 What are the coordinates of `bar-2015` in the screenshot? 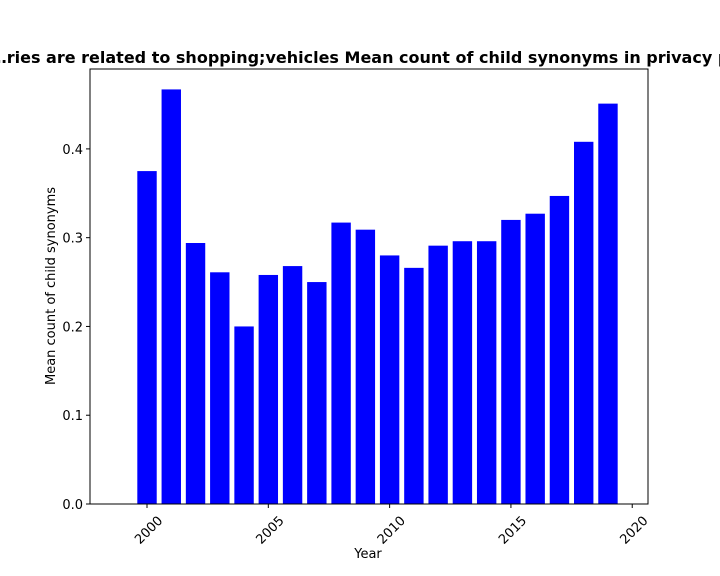 It's located at (511, 362).